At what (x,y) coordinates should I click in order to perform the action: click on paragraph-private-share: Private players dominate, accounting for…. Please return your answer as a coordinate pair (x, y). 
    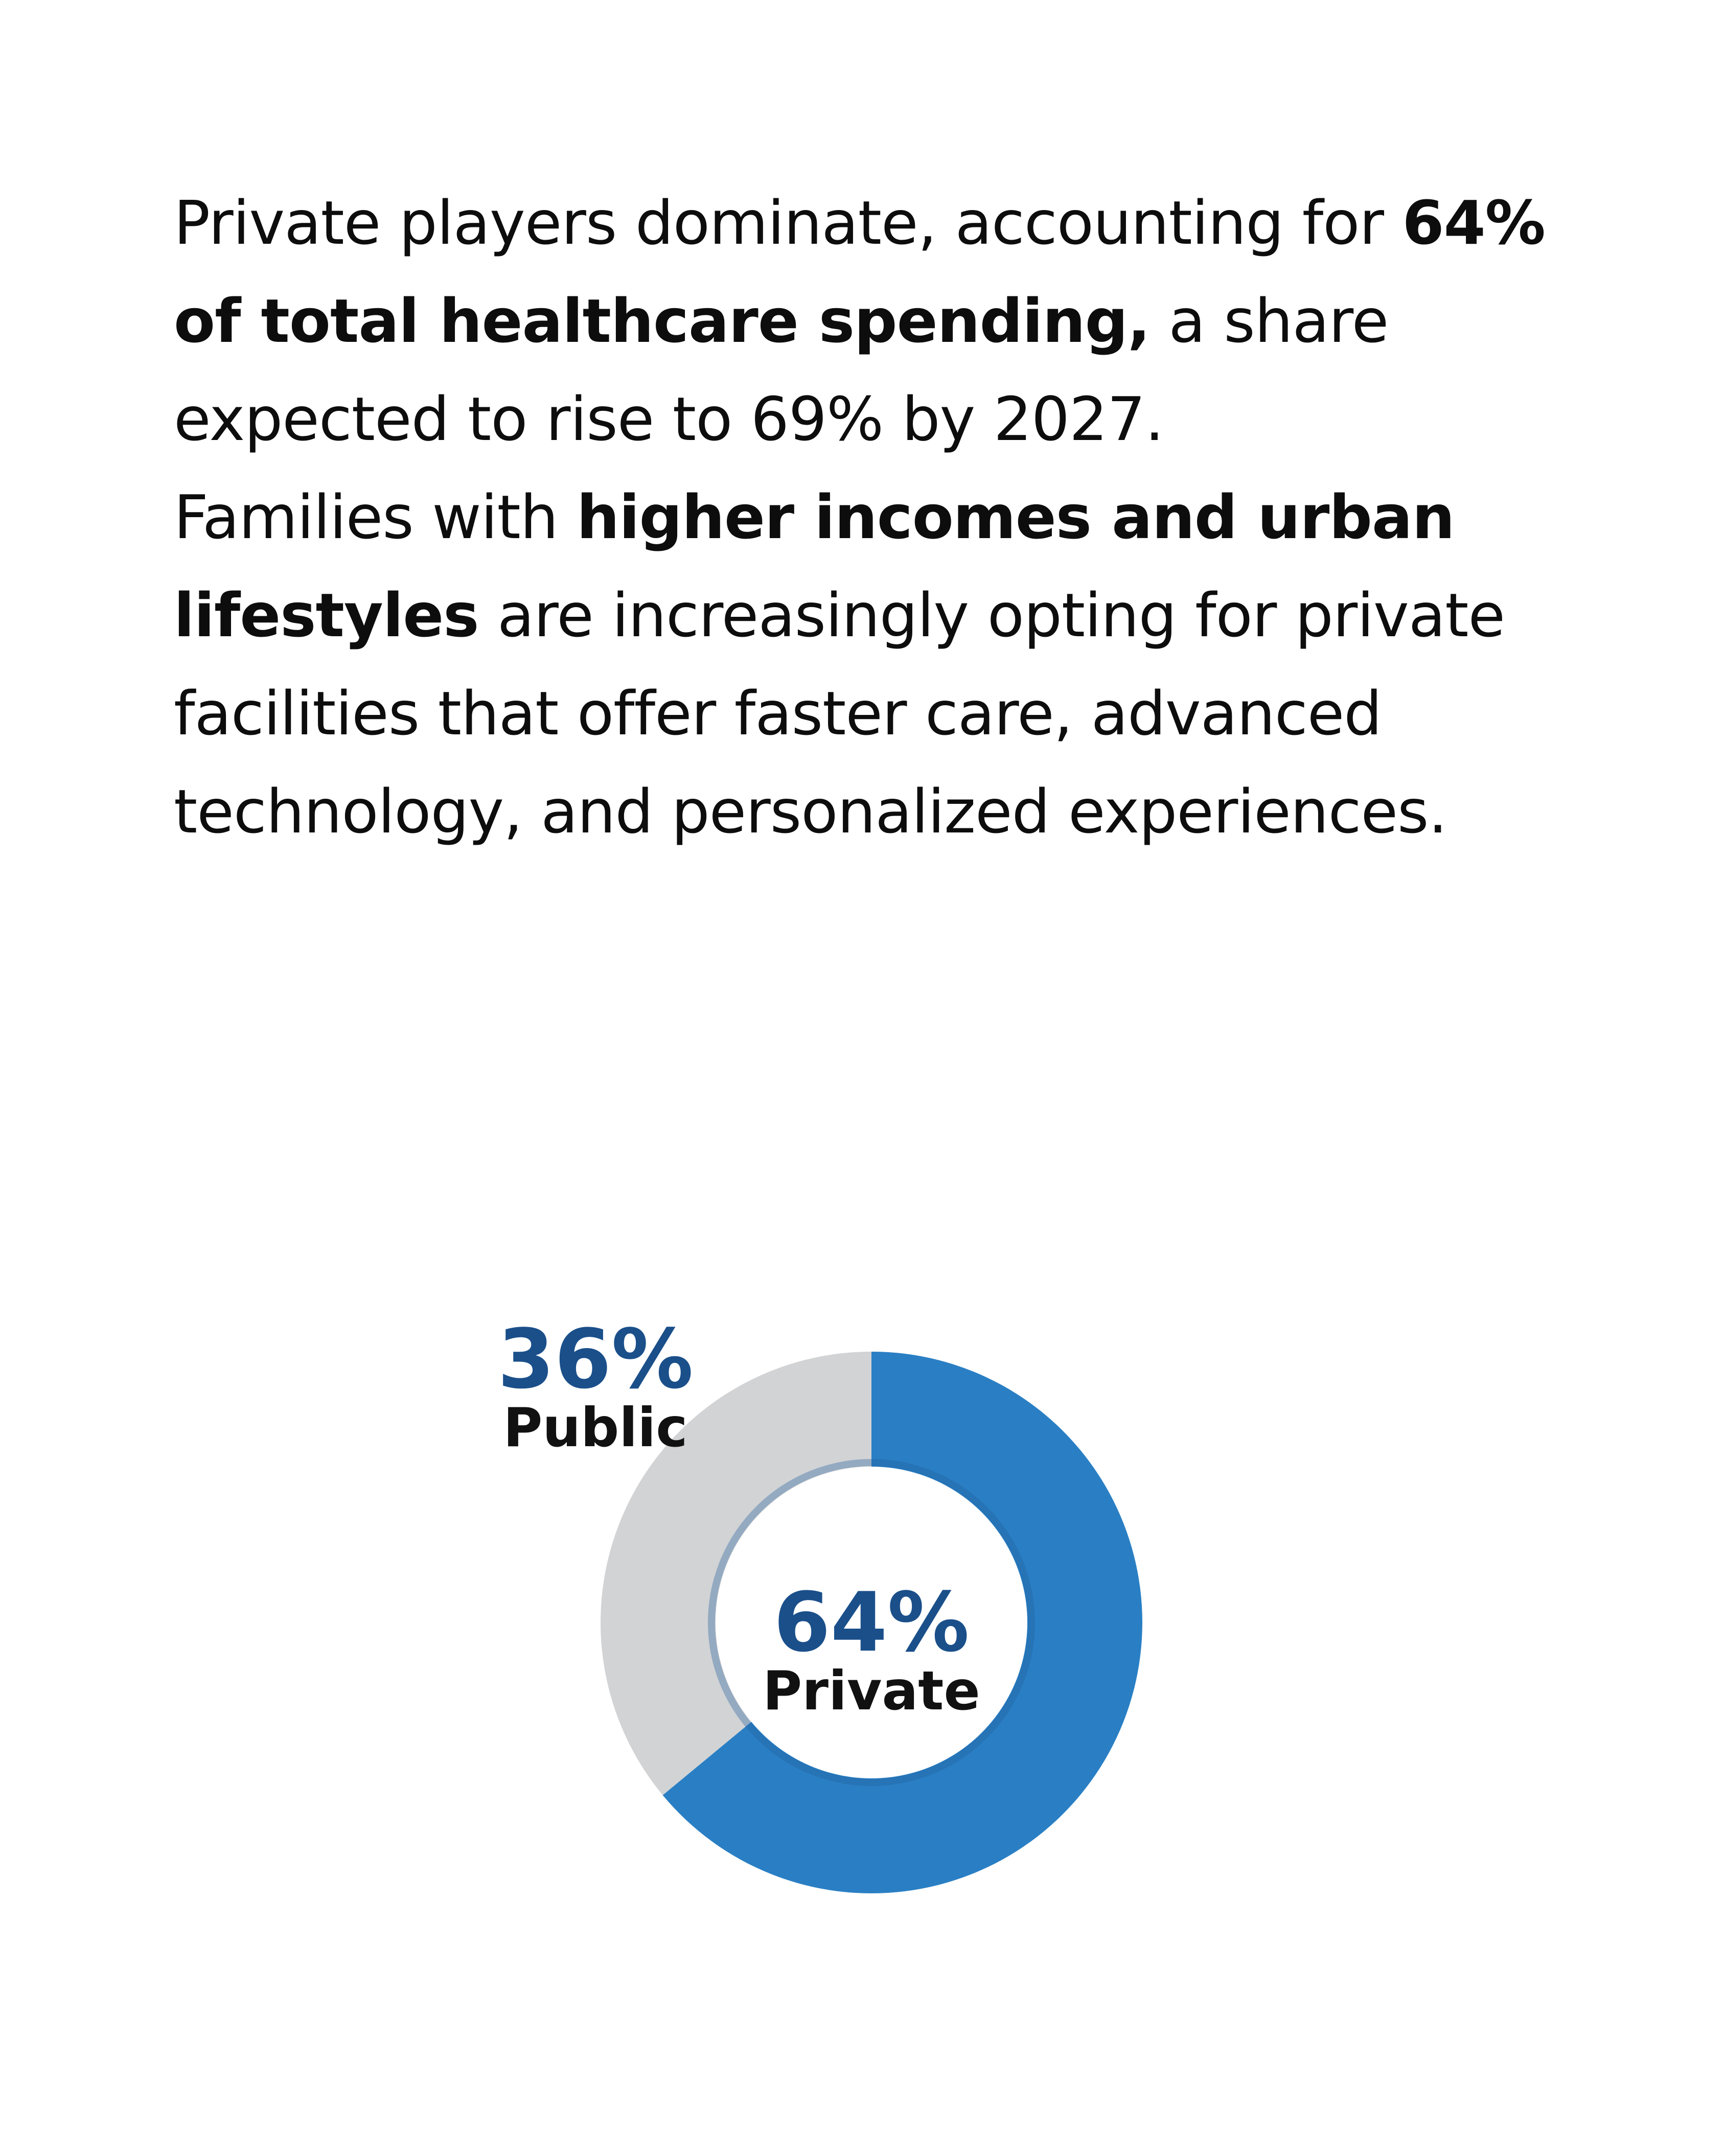
    Looking at the image, I should click on (876, 321).